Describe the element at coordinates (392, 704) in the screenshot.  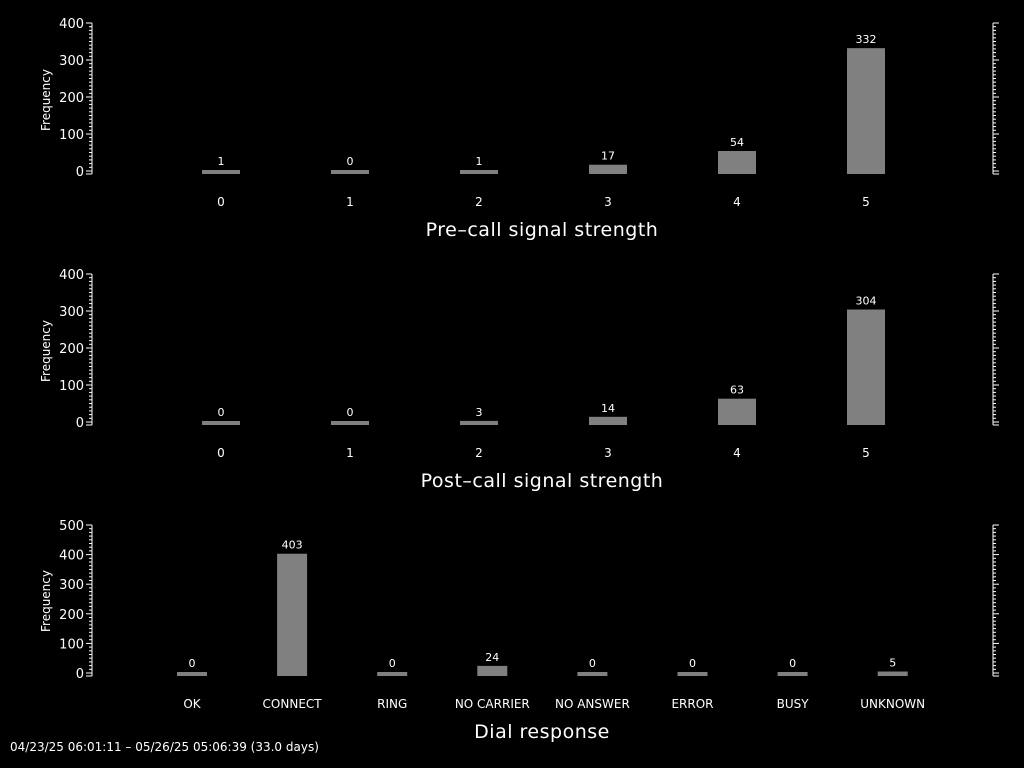
I see `x-category-label: RING` at that location.